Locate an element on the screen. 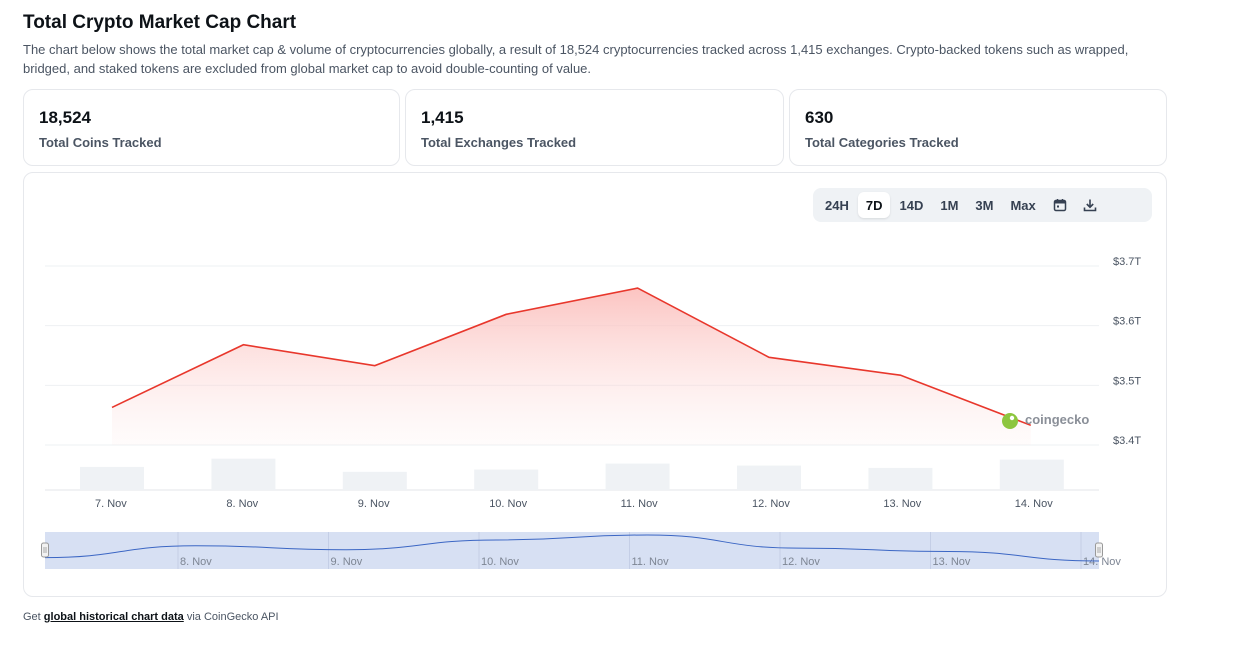 Image resolution: width=1252 pixels, height=645 pixels. navigator-label: 9. Nov is located at coordinates (347, 562).